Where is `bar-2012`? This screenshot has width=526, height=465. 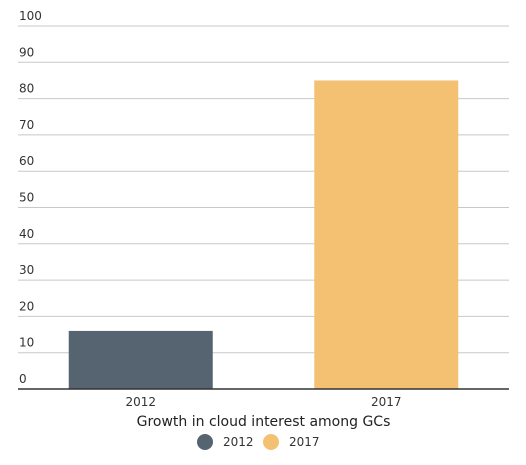 bar-2012 is located at coordinates (140, 359).